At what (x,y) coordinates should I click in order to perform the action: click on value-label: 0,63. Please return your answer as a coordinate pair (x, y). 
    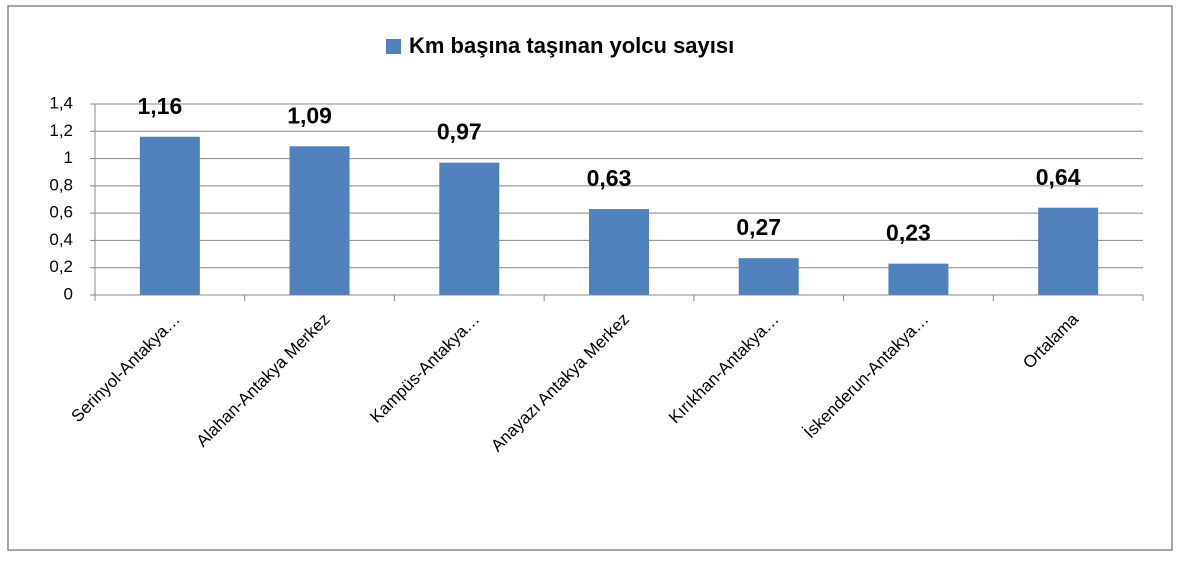
    Looking at the image, I should click on (609, 178).